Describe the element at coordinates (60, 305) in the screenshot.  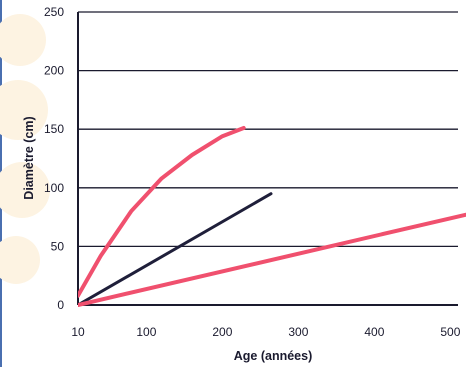
I see `y-tick-label-0: 0` at that location.